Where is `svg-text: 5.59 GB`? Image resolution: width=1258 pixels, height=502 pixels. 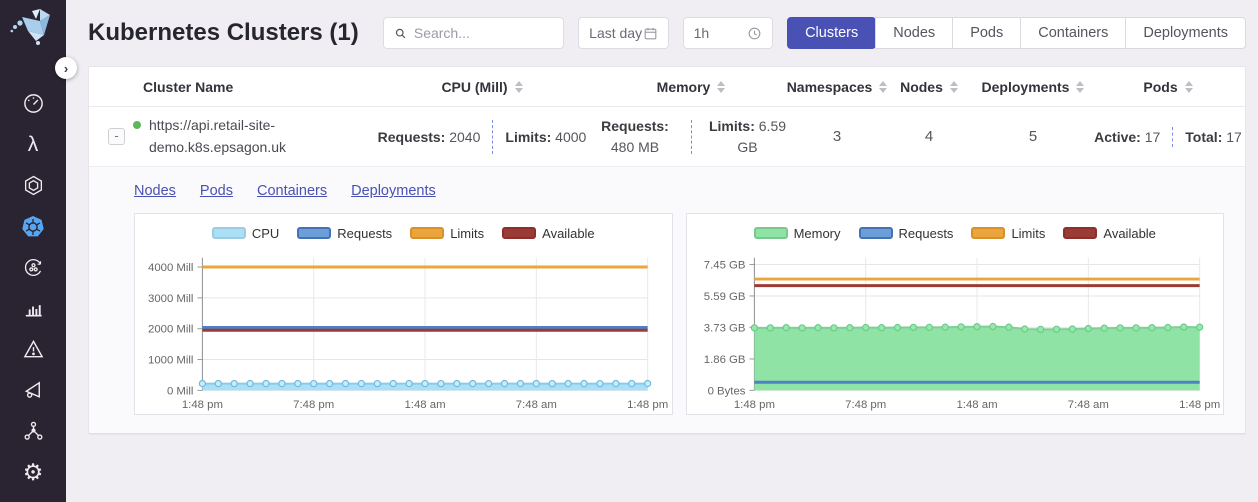 svg-text: 5.59 GB is located at coordinates (724, 297).